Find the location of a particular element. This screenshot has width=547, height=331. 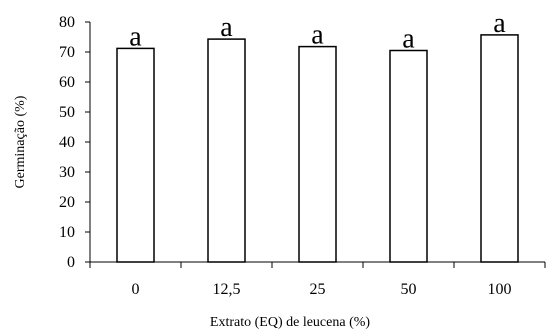

y-tick-labels: 0 10 20 30 40 50 60 70 80 is located at coordinates (67, 142).